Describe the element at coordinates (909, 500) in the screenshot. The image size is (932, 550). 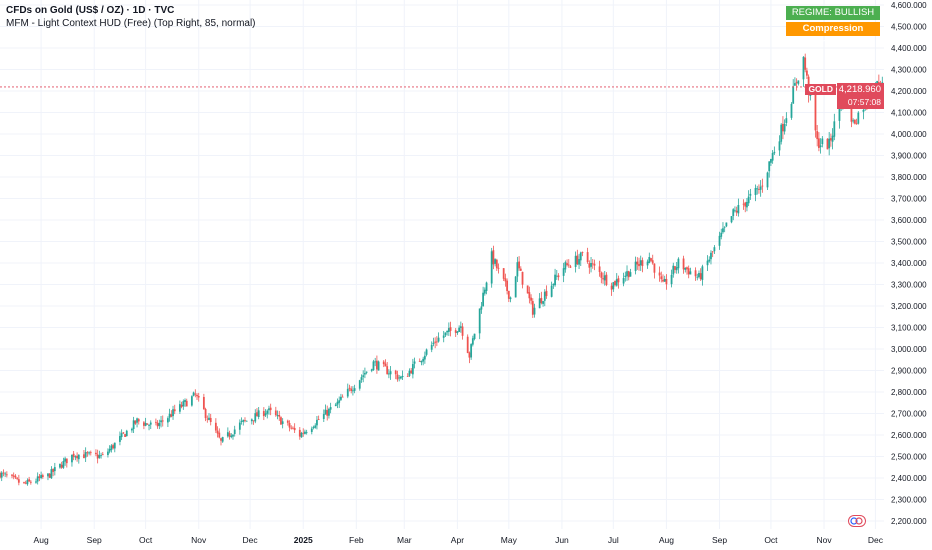
I see `y-tick-label: 2,300.000` at that location.